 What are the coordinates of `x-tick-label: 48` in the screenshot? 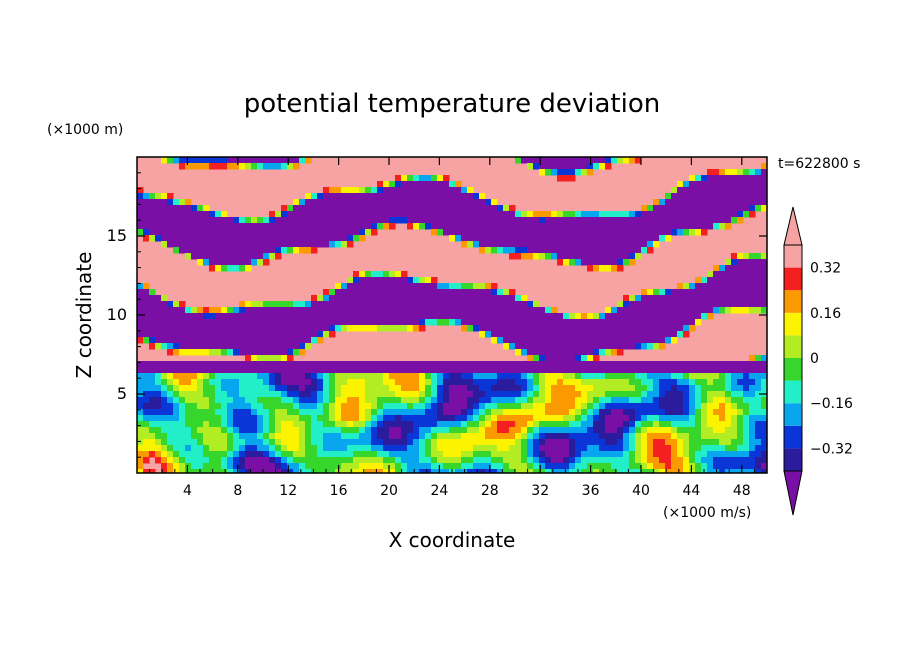 It's located at (742, 491).